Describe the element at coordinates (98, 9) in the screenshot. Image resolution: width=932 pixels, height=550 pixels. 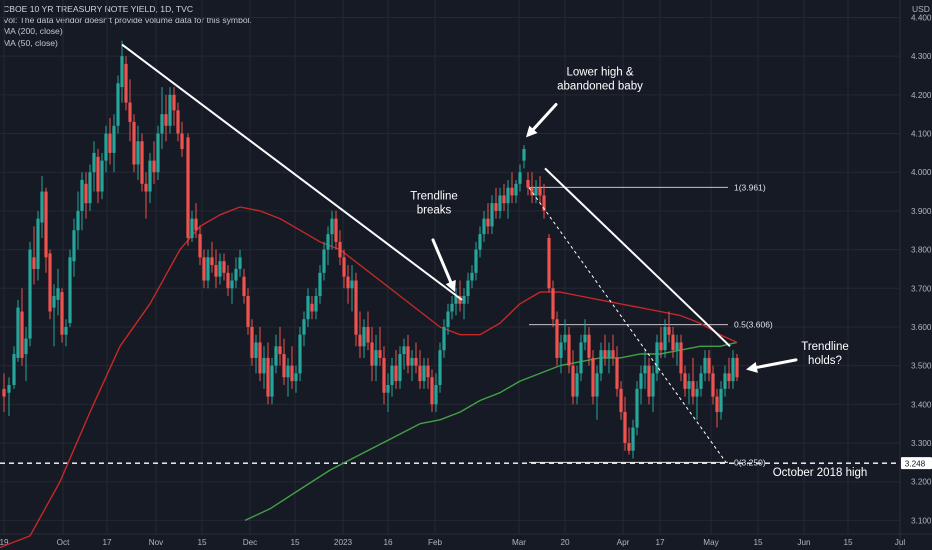
I see `symbol-title: CBOE 10 YR TREASURY NOTE YIELD, 1D, TVC` at that location.